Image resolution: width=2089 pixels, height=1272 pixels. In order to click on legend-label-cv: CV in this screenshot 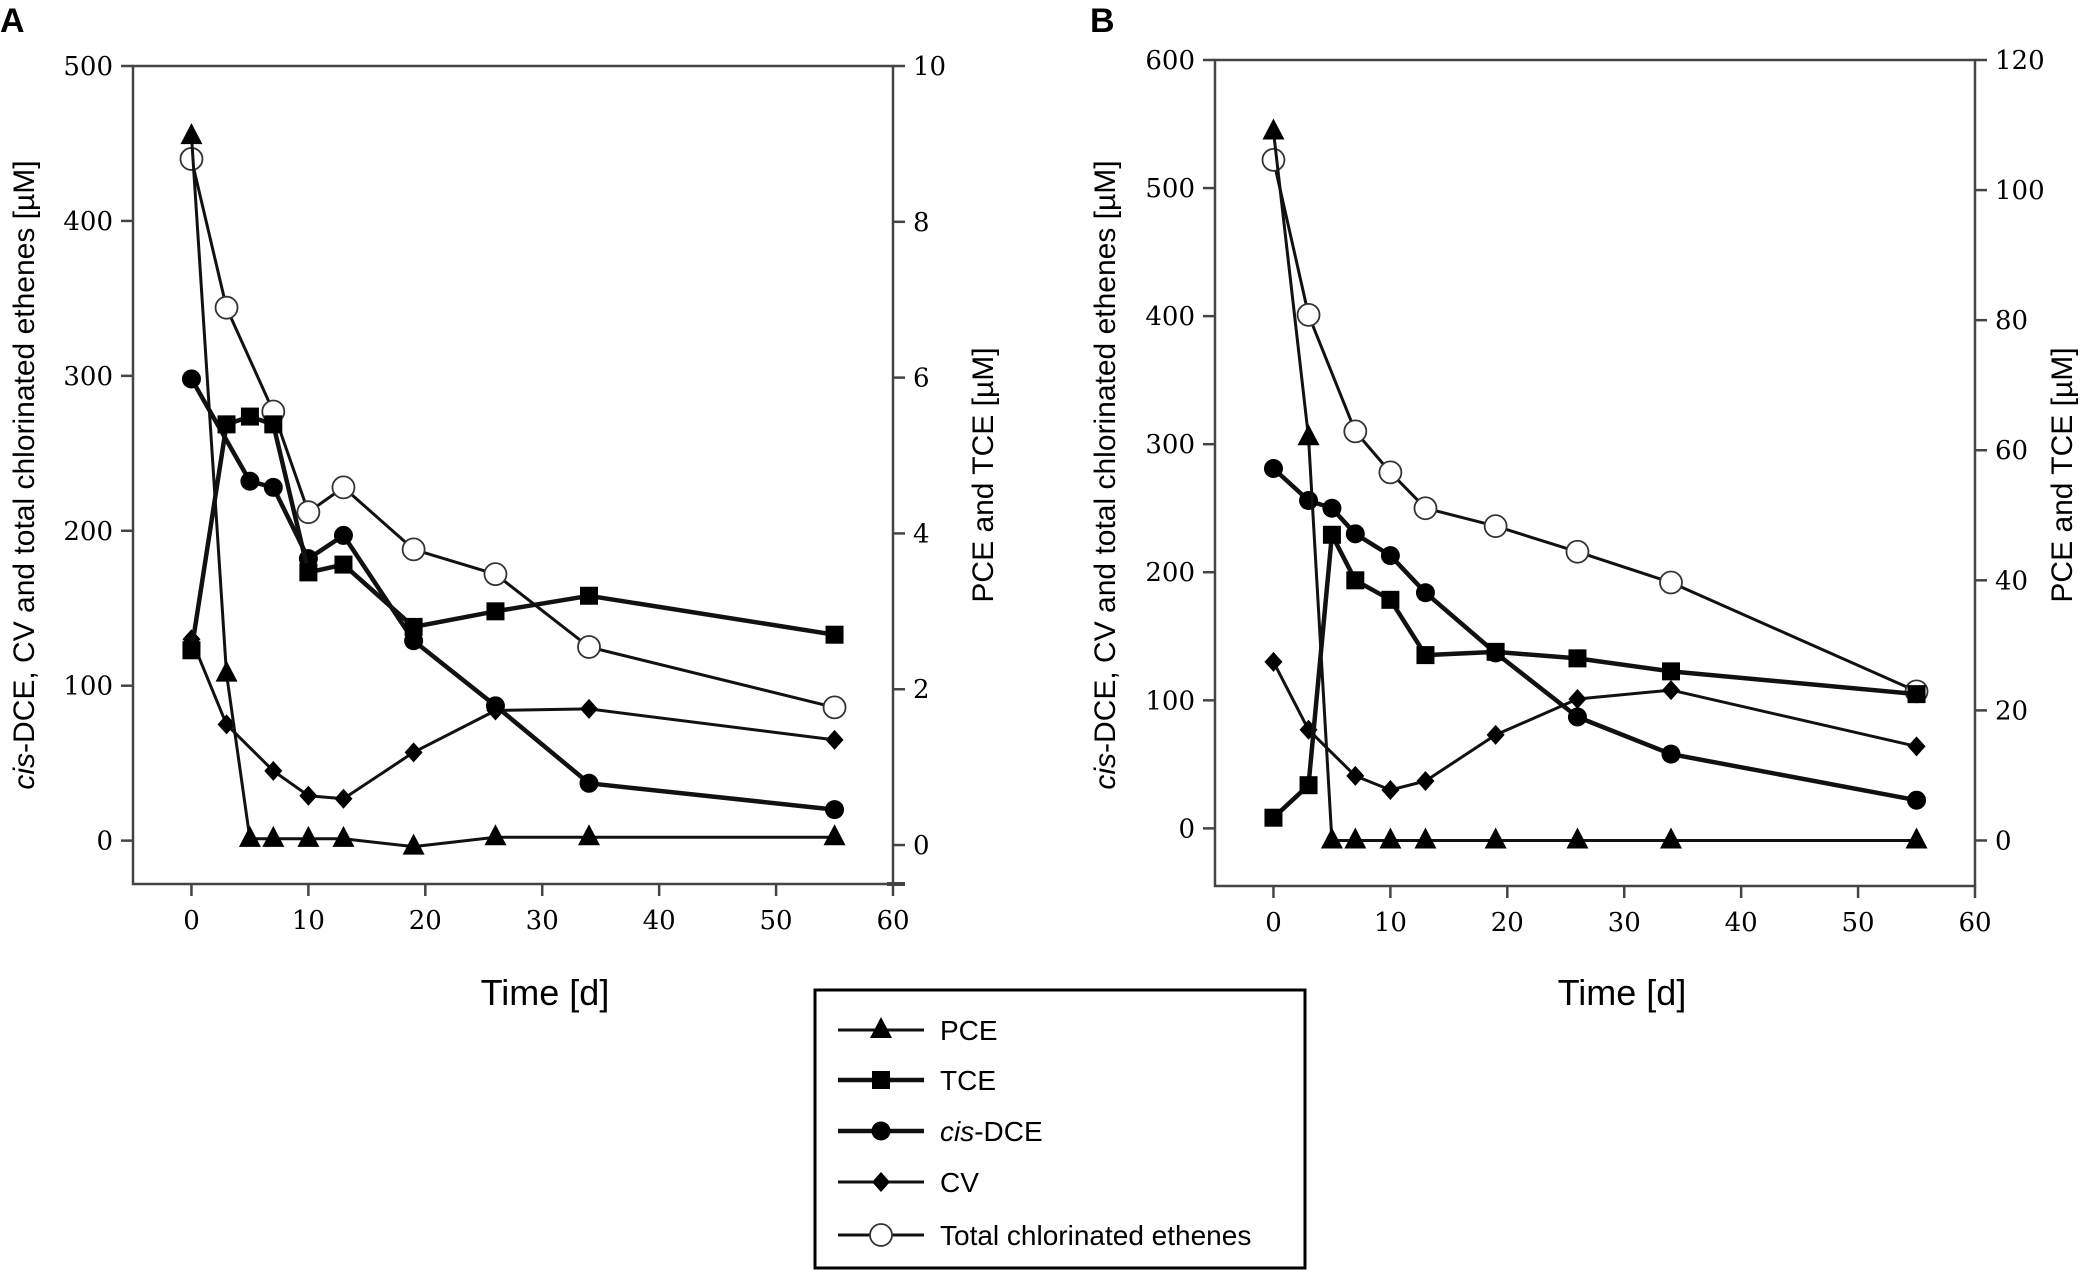, I will do `click(959, 1182)`.